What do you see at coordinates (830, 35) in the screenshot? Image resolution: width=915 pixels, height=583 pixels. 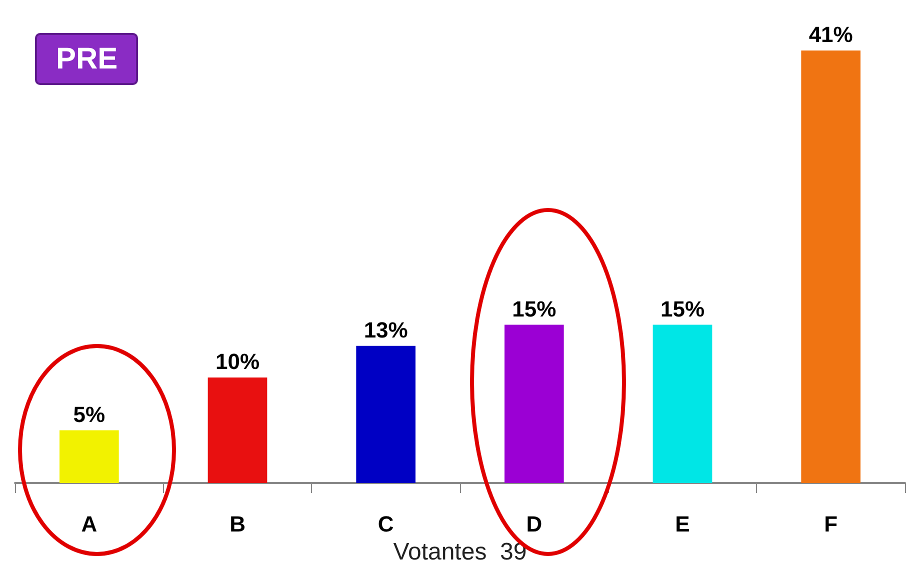 I see `data-label: 41%` at bounding box center [830, 35].